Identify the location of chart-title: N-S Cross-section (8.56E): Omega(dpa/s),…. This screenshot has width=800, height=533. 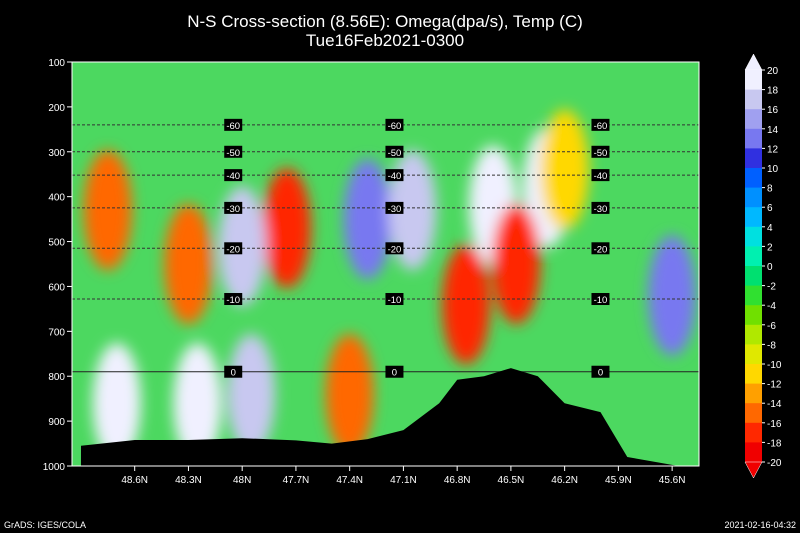
(385, 21).